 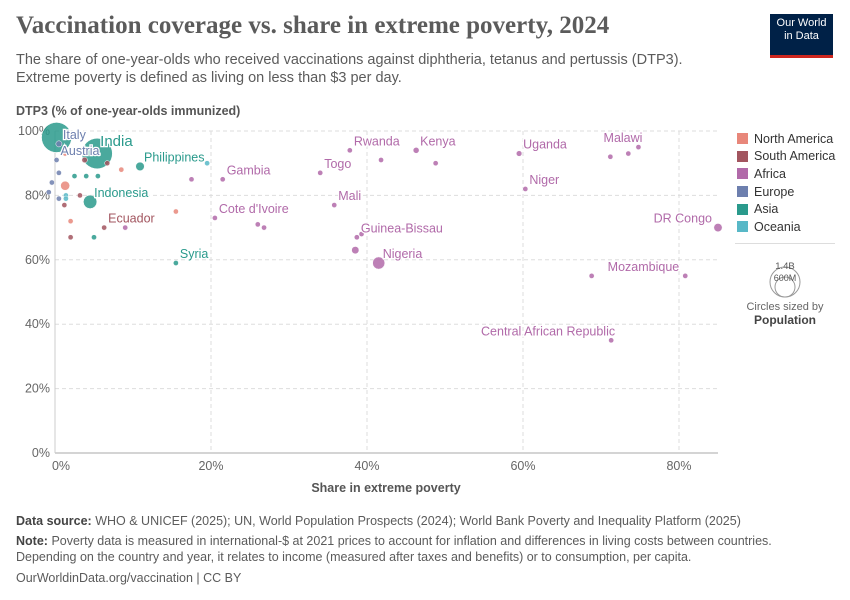 I want to click on point-label: Nigeria, so click(x=403, y=254).